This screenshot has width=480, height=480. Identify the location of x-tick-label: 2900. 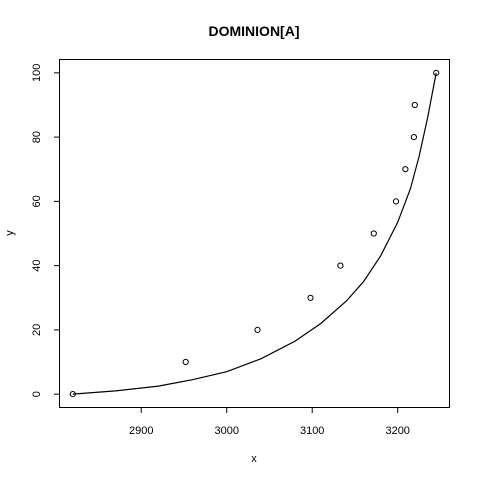
(141, 431).